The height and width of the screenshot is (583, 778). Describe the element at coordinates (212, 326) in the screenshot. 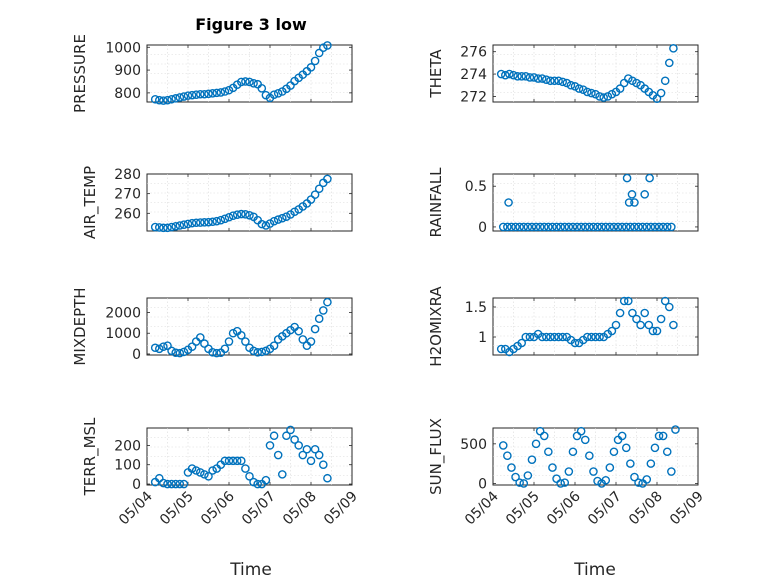

I see `subplot-mixdepth: 0 1000 2000 MIXDEPTH` at that location.